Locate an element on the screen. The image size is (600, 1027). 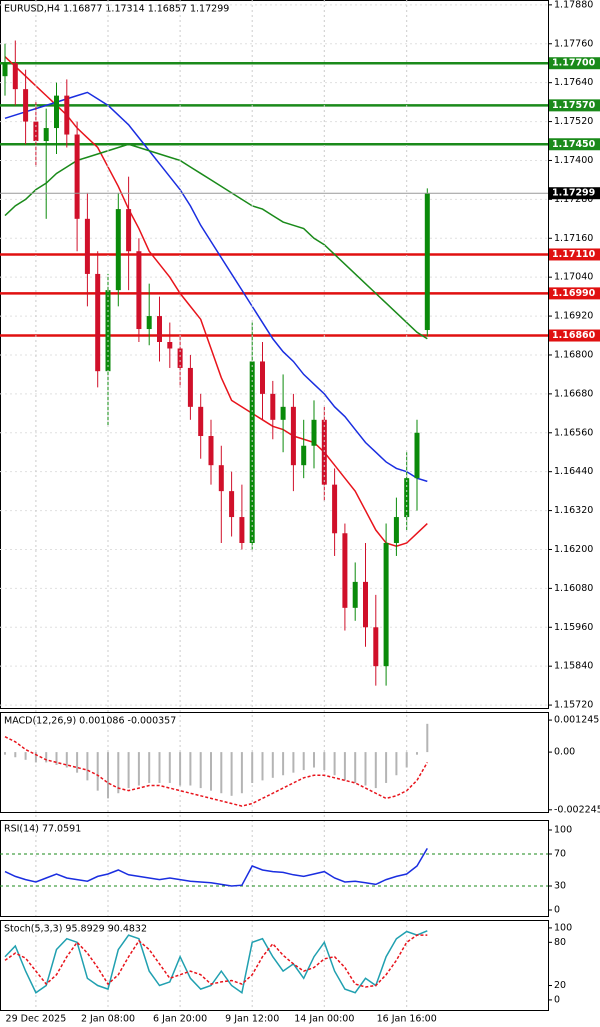
y-tick-label: 20 is located at coordinates (560, 985).